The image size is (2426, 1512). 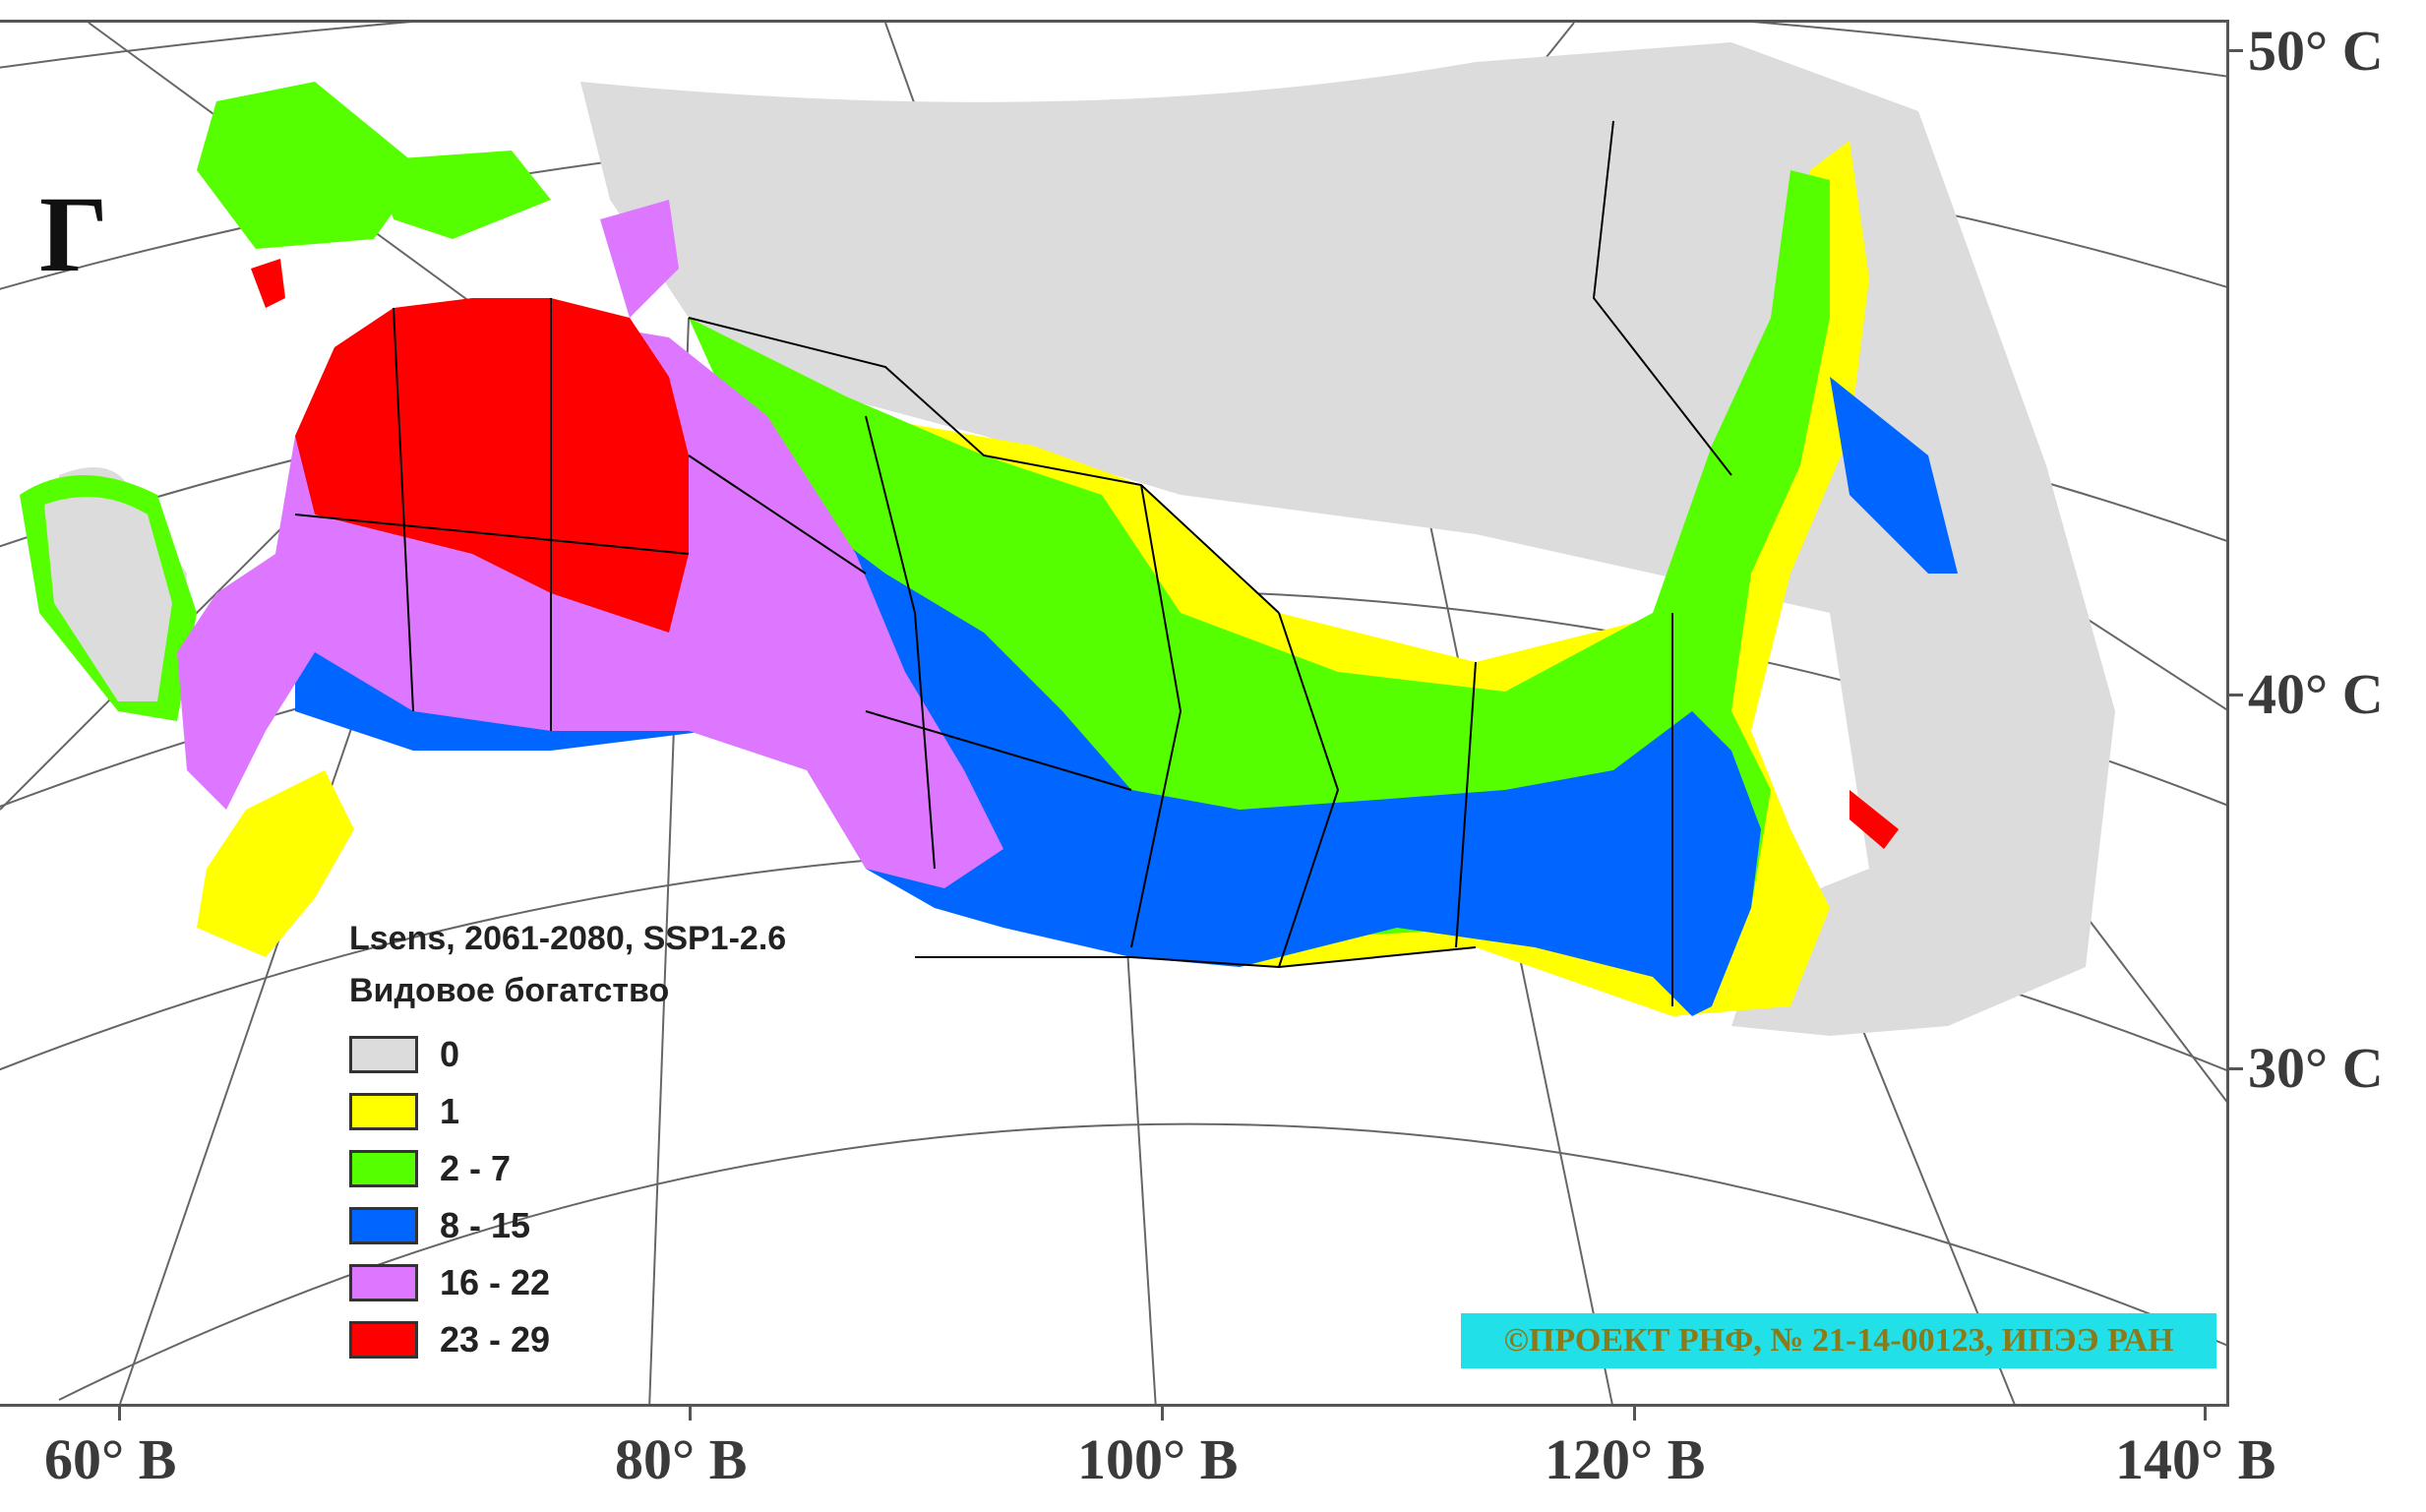 What do you see at coordinates (567, 1340) in the screenshot?
I see `legend-item: 23 - 29` at bounding box center [567, 1340].